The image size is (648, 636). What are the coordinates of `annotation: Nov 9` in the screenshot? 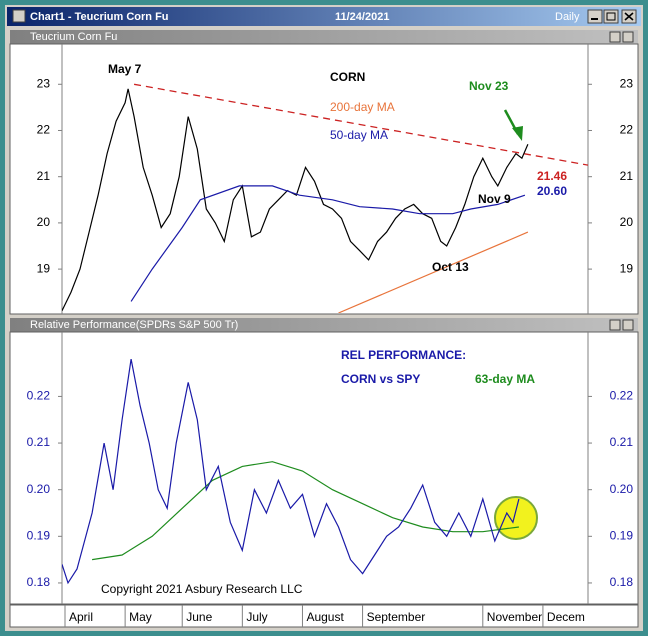 It's located at (494, 199).